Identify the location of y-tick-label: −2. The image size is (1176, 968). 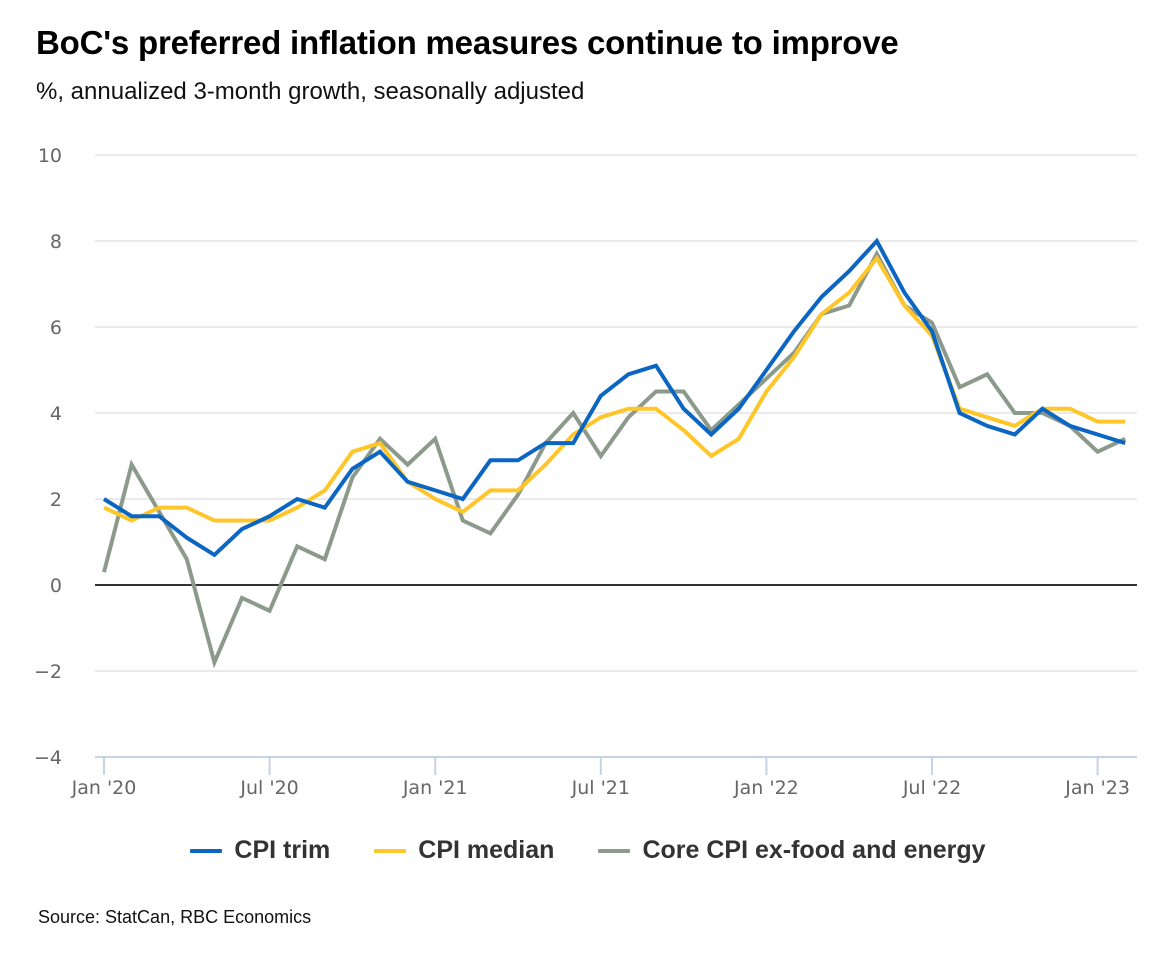
(48, 672).